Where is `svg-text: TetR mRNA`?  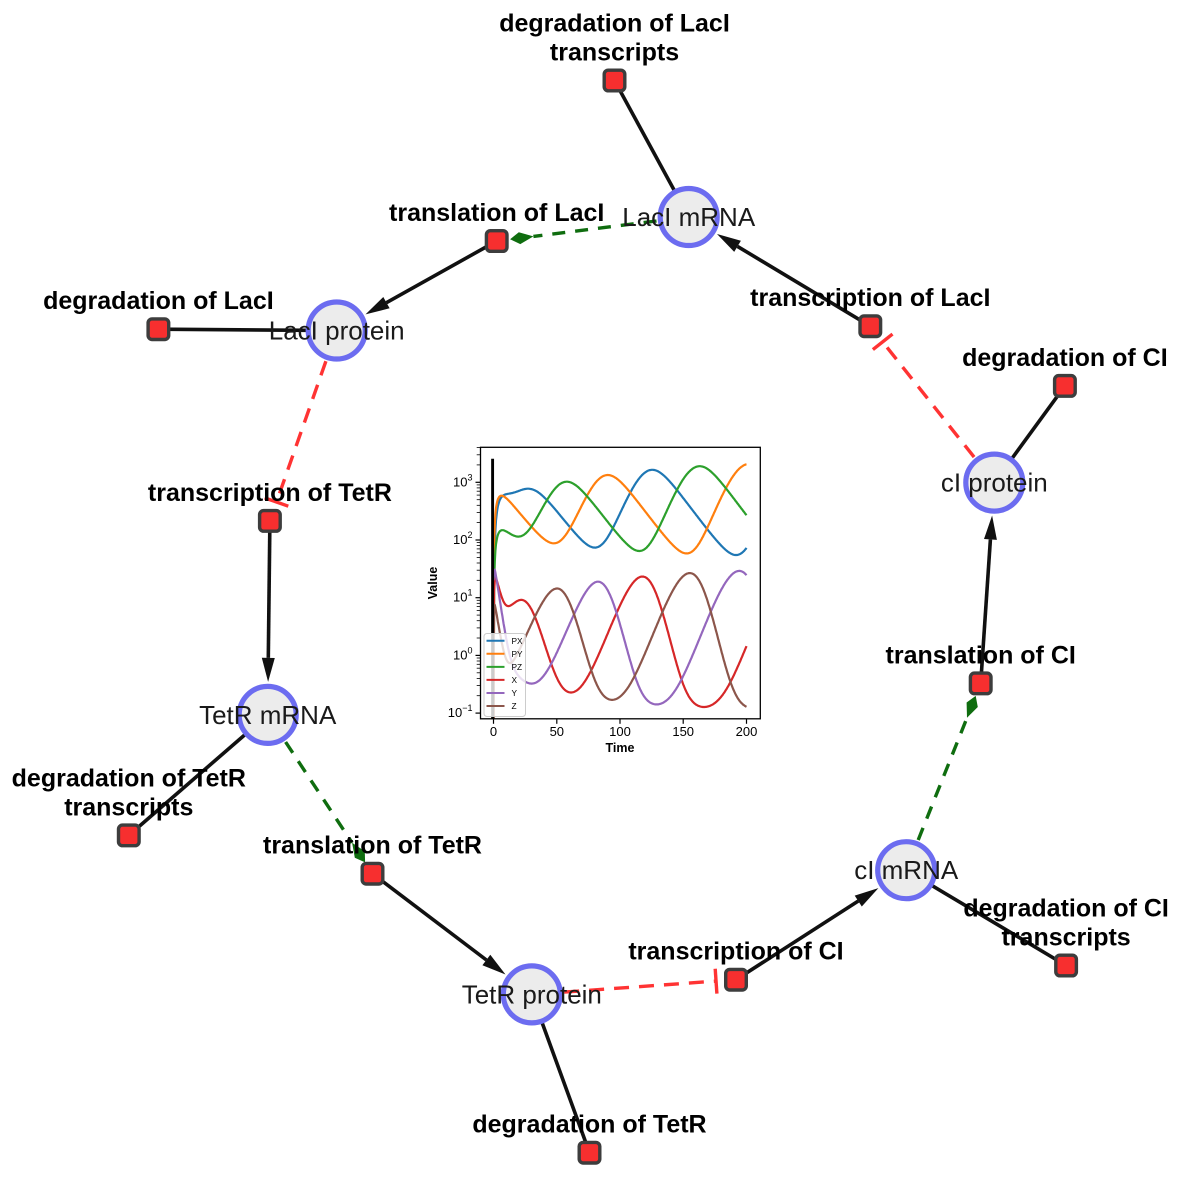 svg-text: TetR mRNA is located at coordinates (268, 715).